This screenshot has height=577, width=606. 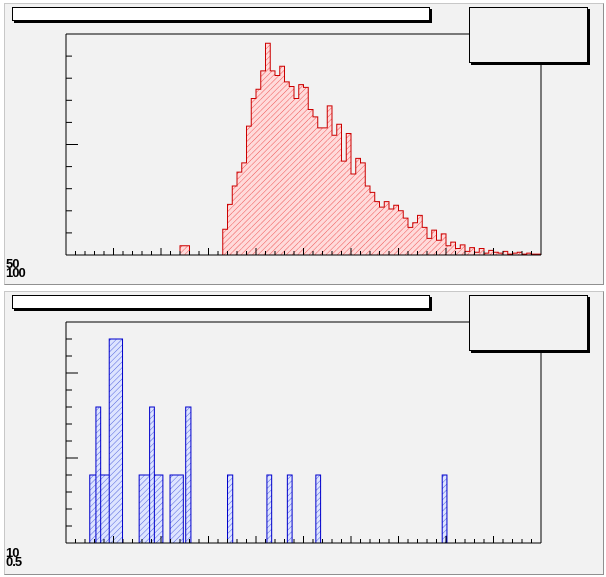 I want to click on stats-box-bottom, so click(x=528, y=323).